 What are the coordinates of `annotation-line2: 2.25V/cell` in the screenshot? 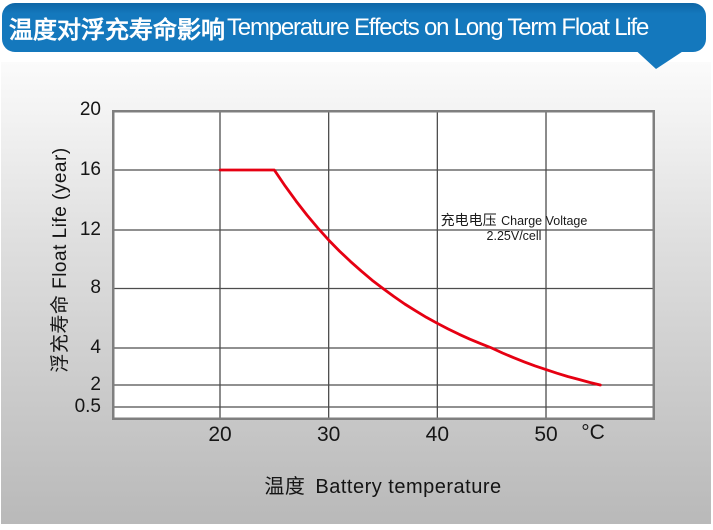 It's located at (514, 236).